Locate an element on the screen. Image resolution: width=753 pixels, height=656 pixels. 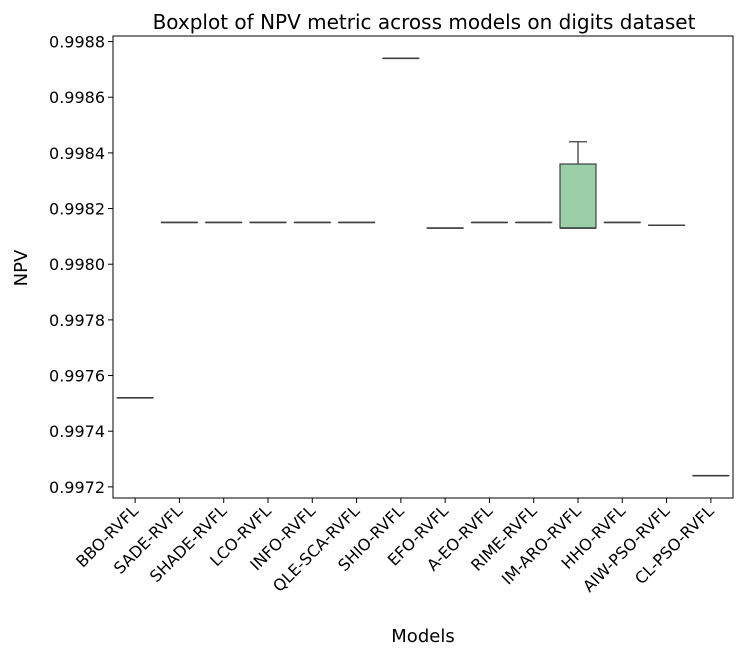
y-tick-label: 0.9984 is located at coordinates (77, 153).